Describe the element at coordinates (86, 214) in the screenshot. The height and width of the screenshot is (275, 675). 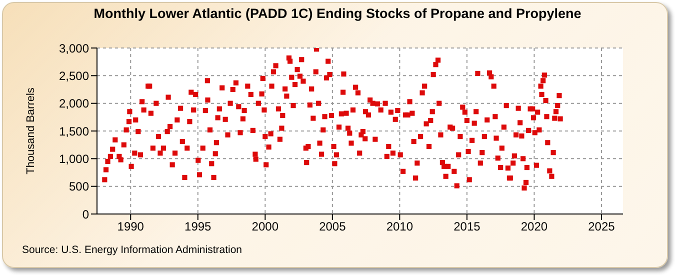
I see `y-tick-label: 0` at that location.